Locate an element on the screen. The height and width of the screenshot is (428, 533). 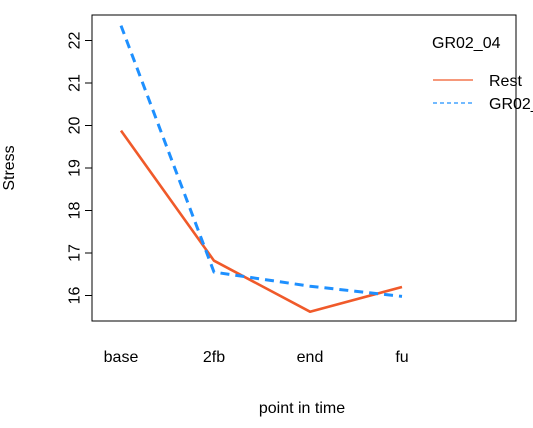
legend-label-0: Rest is located at coordinates (505, 81).